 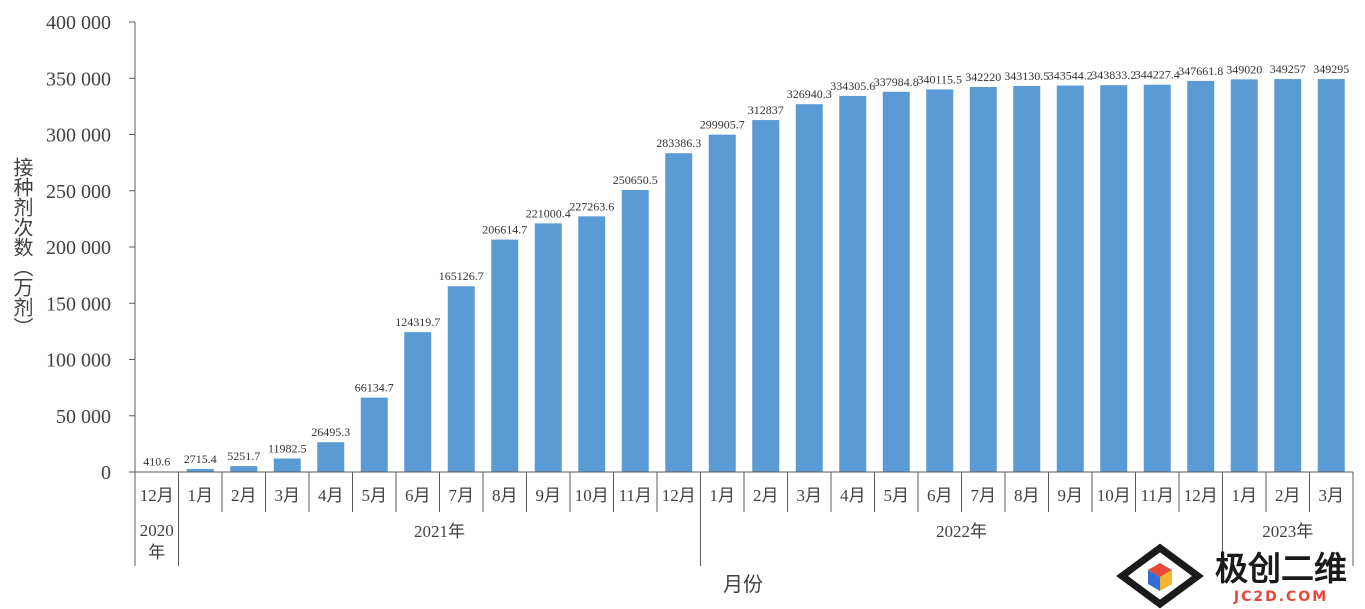 I want to click on y-tick-label: 250 000, so click(x=78, y=192).